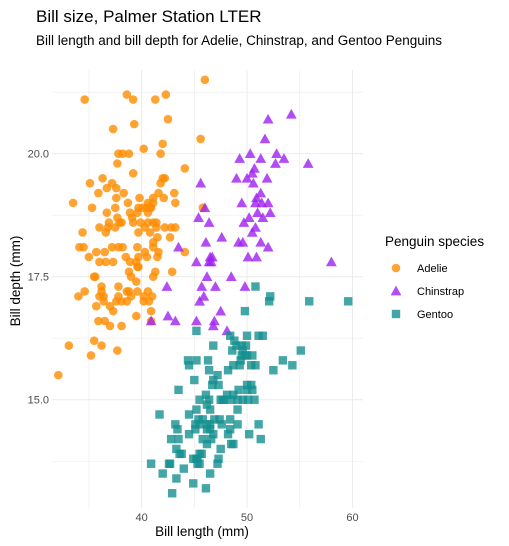 Image resolution: width=509 pixels, height=546 pixels. I want to click on x-tick-label: 40, so click(141, 518).